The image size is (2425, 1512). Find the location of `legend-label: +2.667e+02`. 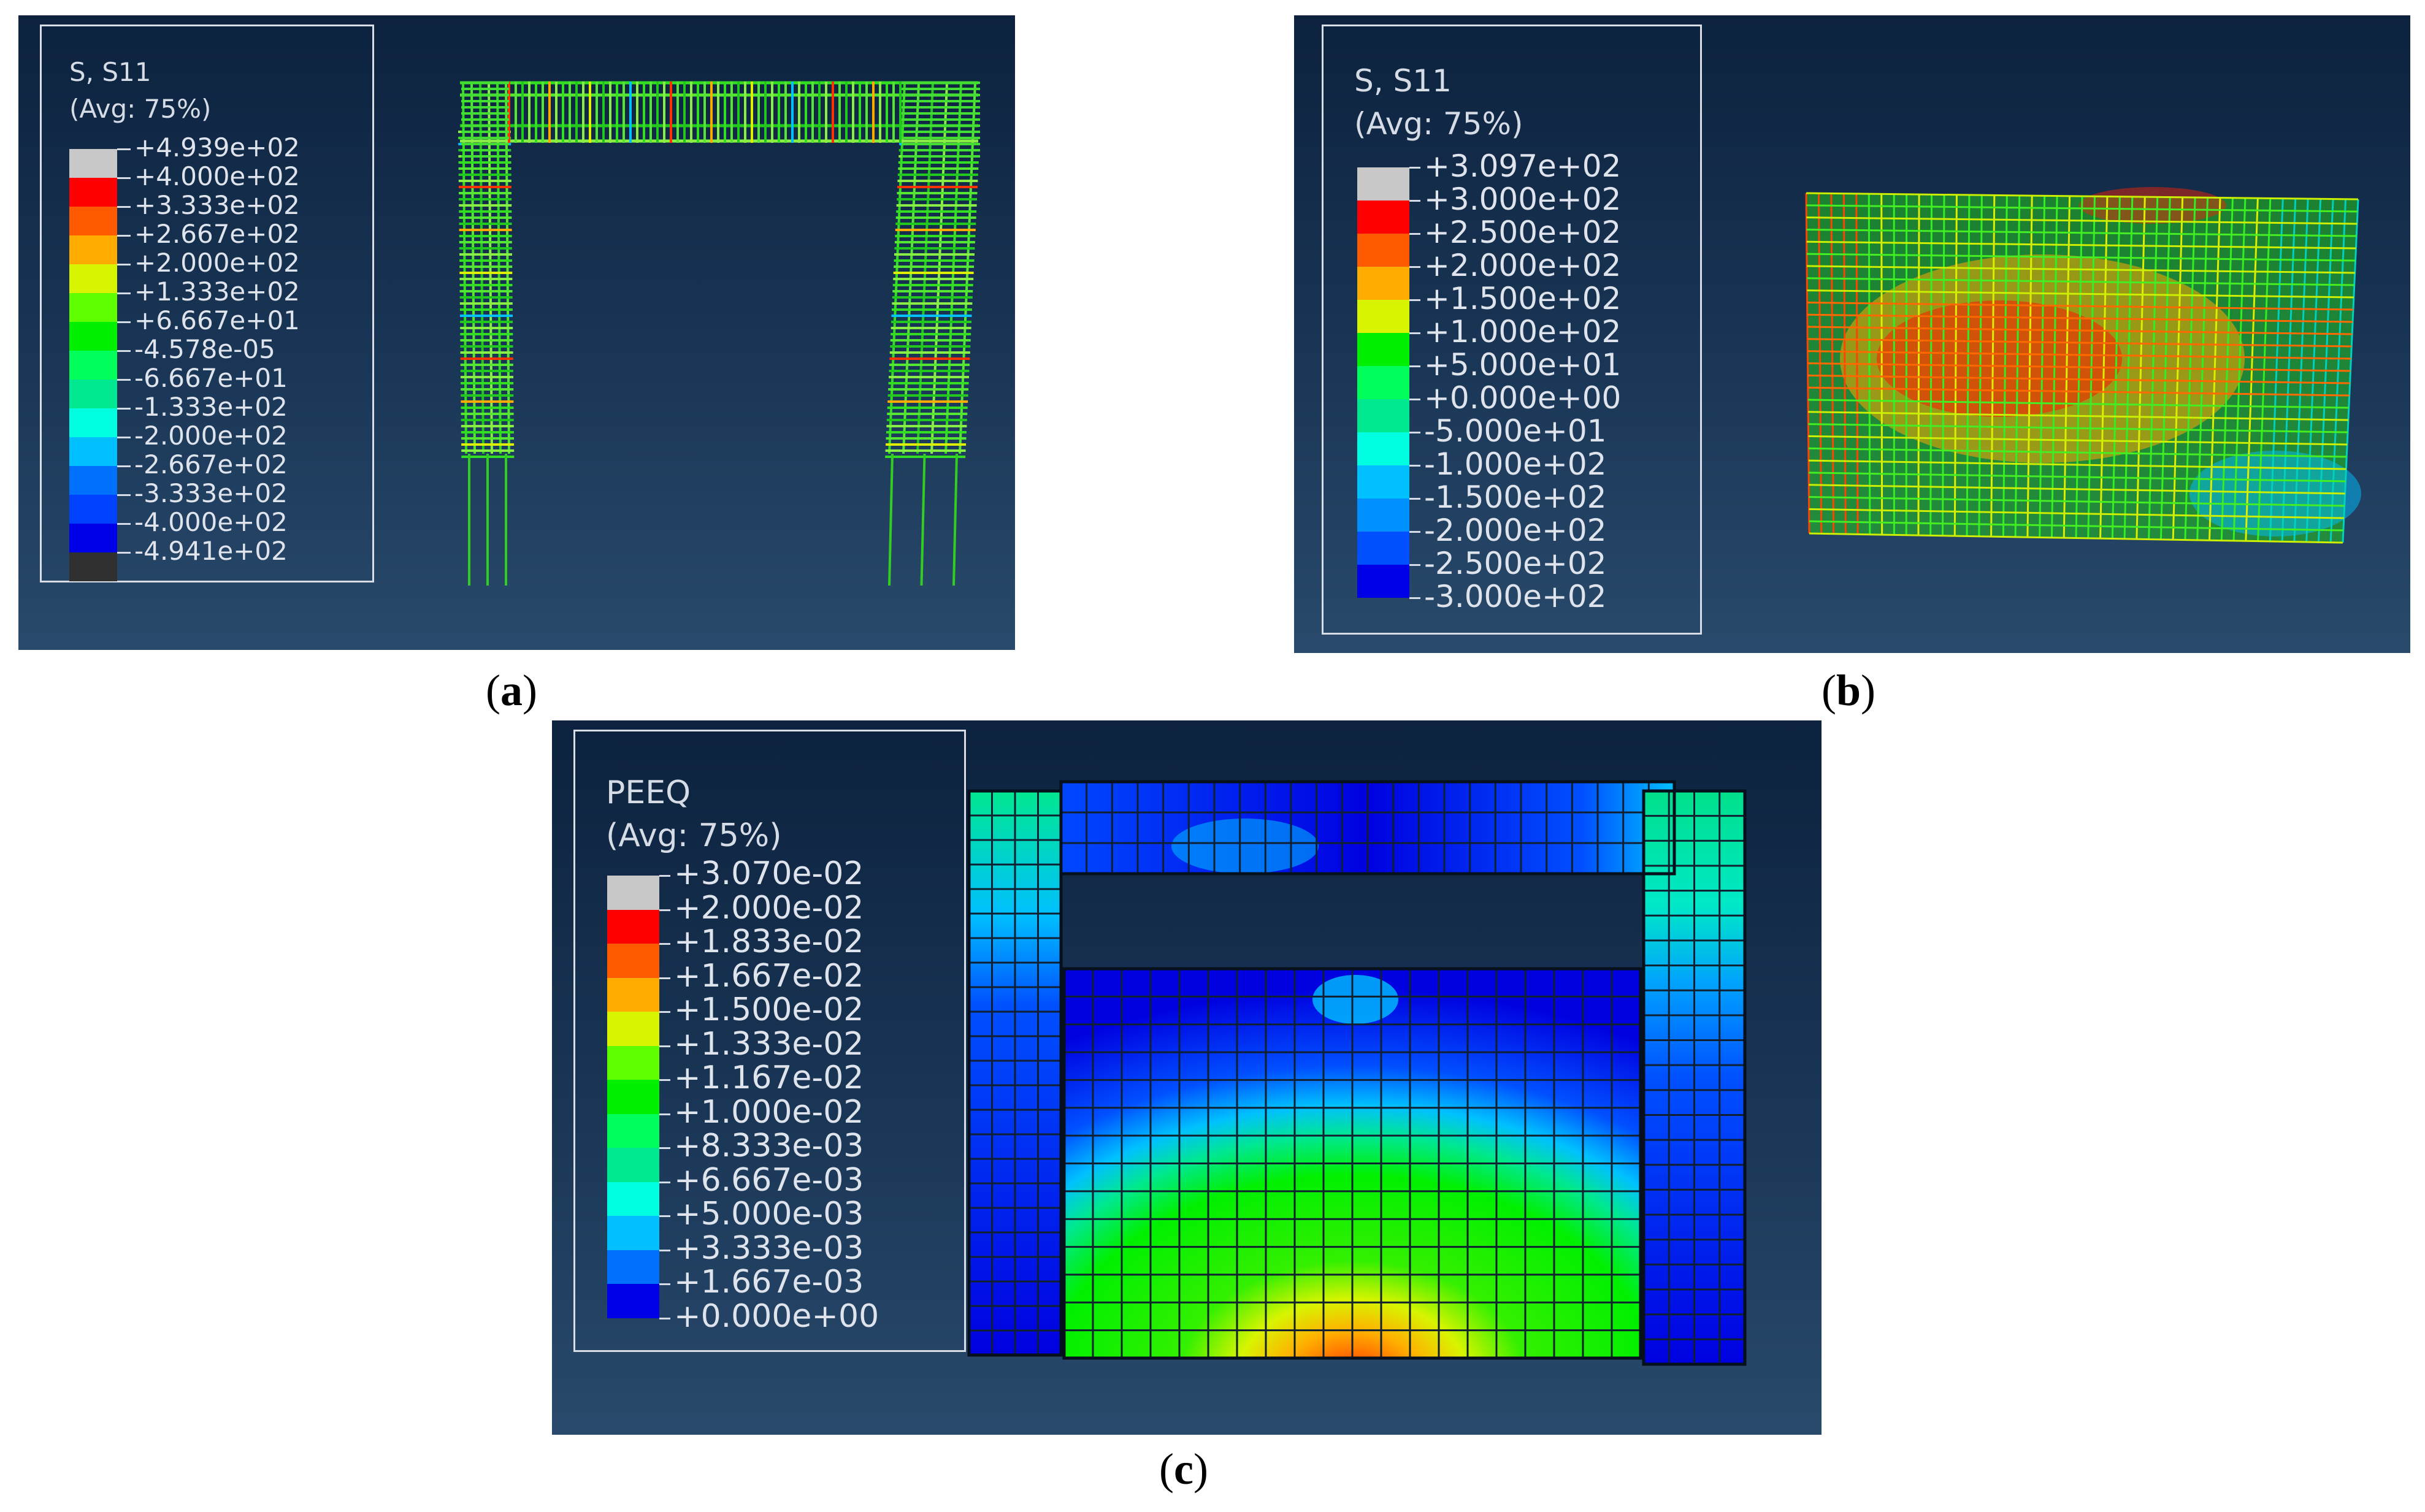

legend-label: +2.667e+02 is located at coordinates (217, 234).